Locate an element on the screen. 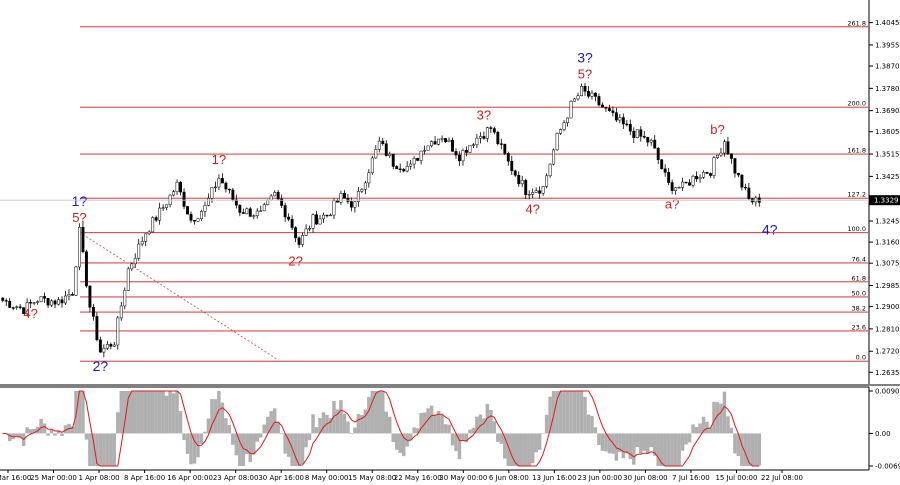 The height and width of the screenshot is (485, 900). price-tick-label: 1.3605 is located at coordinates (887, 132).